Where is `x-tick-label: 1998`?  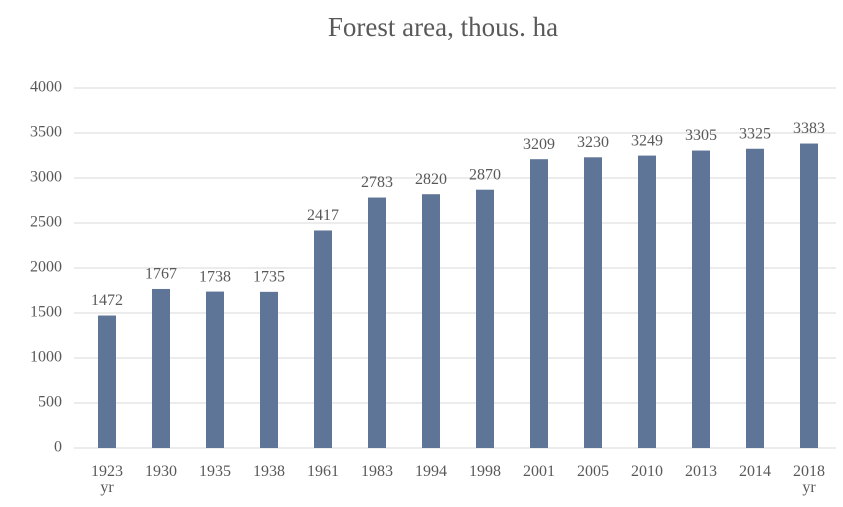
x-tick-label: 1998 is located at coordinates (485, 471).